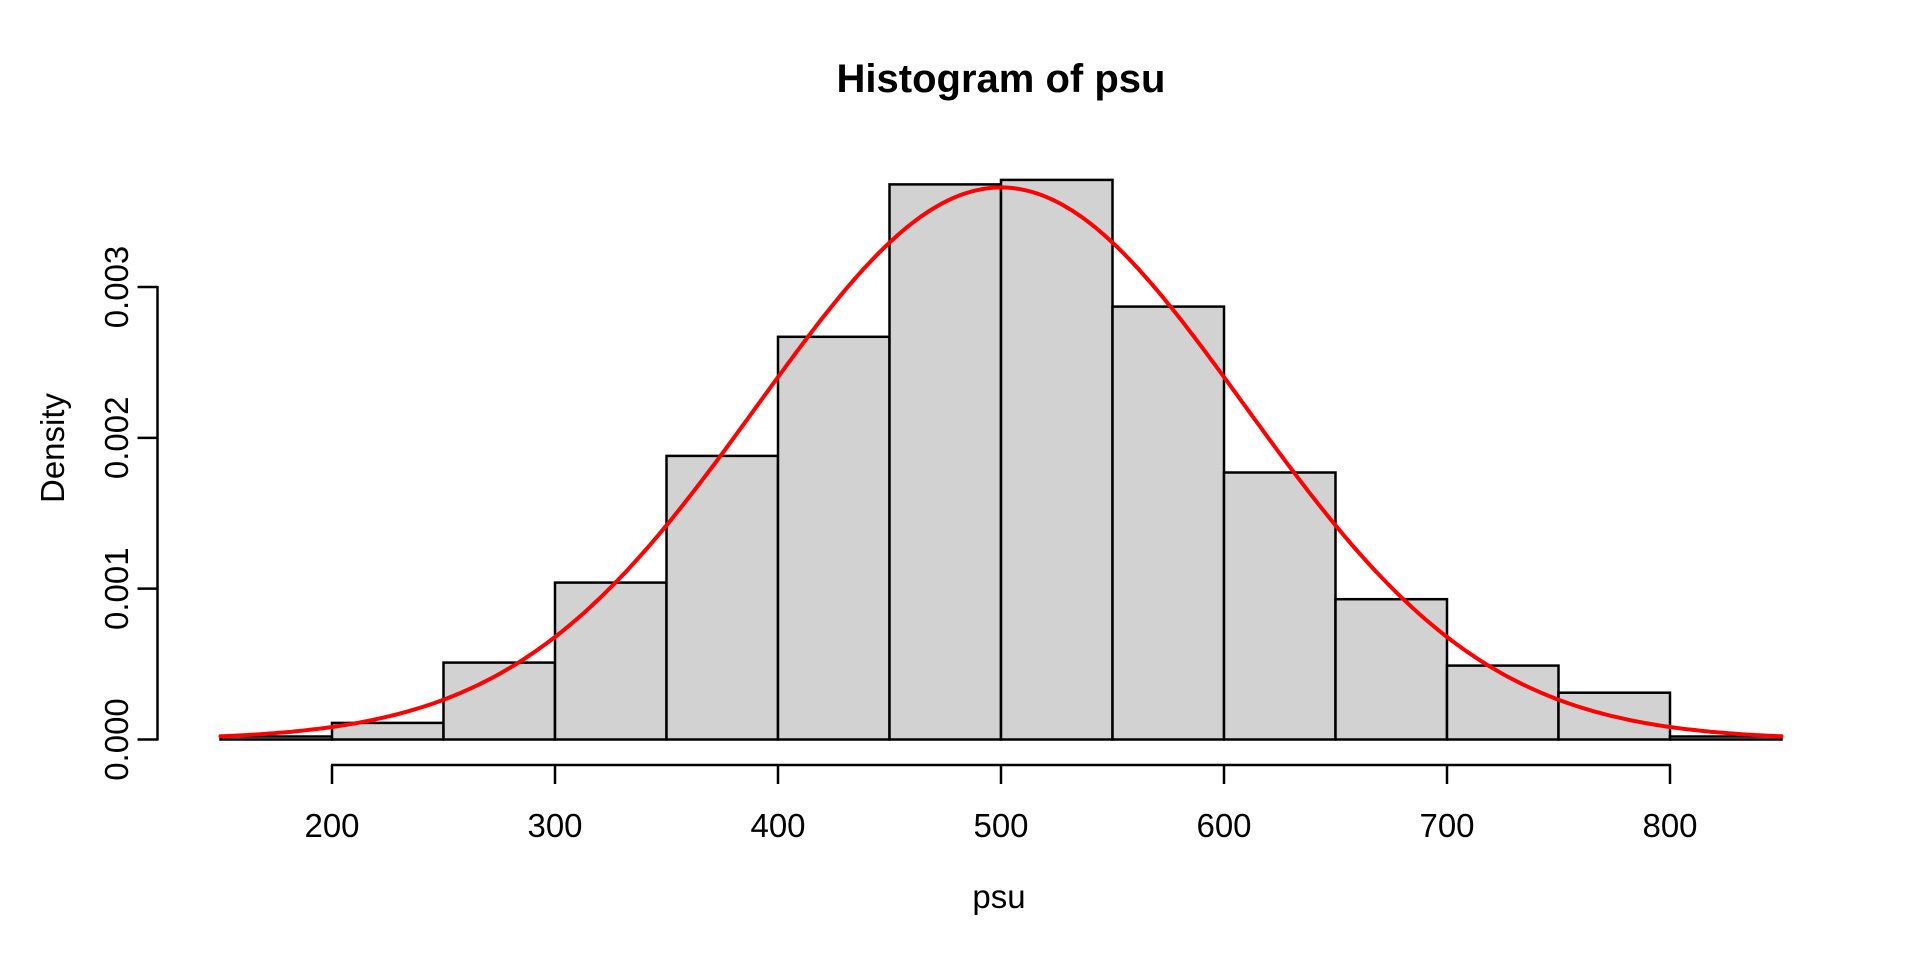 The image size is (1920, 960). I want to click on x-tick-label: 600, so click(1223, 825).